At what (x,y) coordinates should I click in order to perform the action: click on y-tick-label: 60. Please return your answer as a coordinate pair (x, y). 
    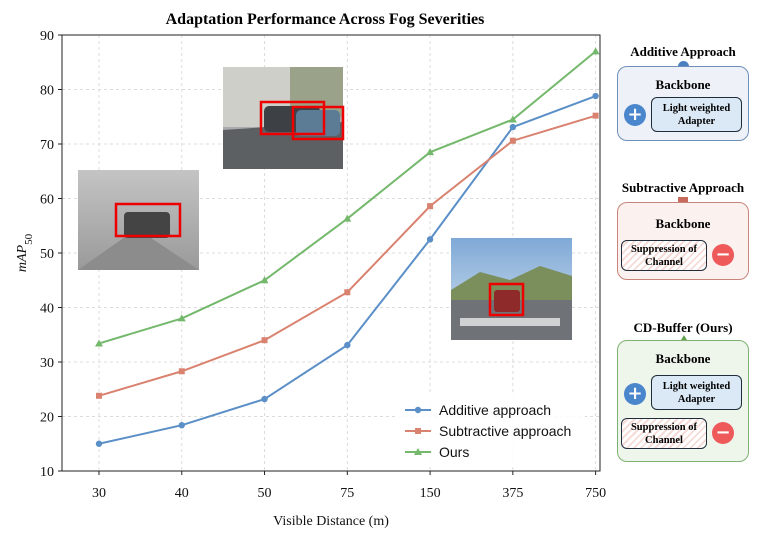
    Looking at the image, I should click on (47, 200).